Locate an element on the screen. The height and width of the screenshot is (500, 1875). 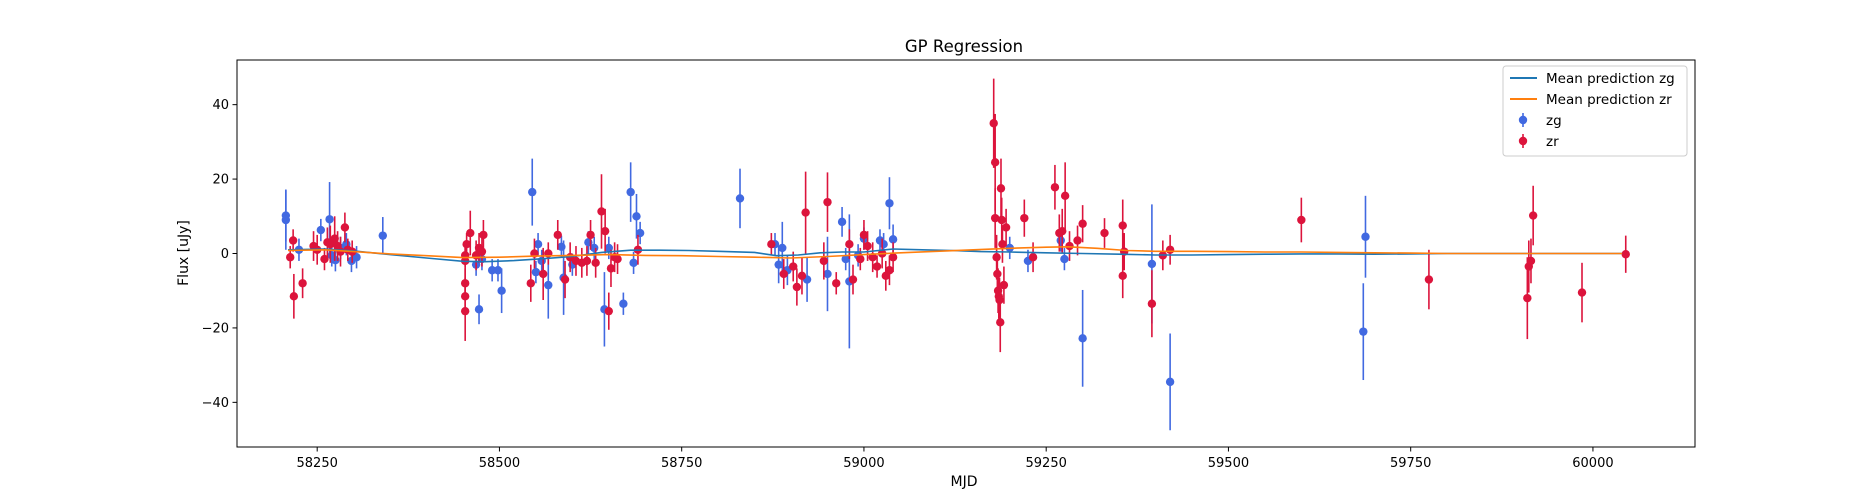
line-mean-prediction-zr is located at coordinates (955, 252).